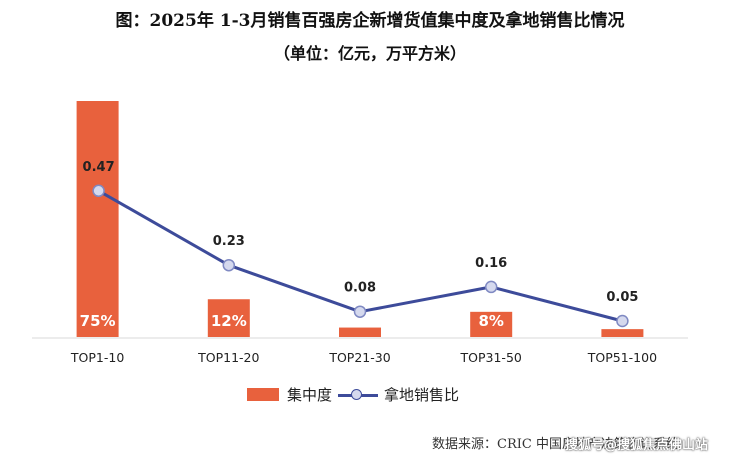  I want to click on bar-label: 75%, so click(98, 321).